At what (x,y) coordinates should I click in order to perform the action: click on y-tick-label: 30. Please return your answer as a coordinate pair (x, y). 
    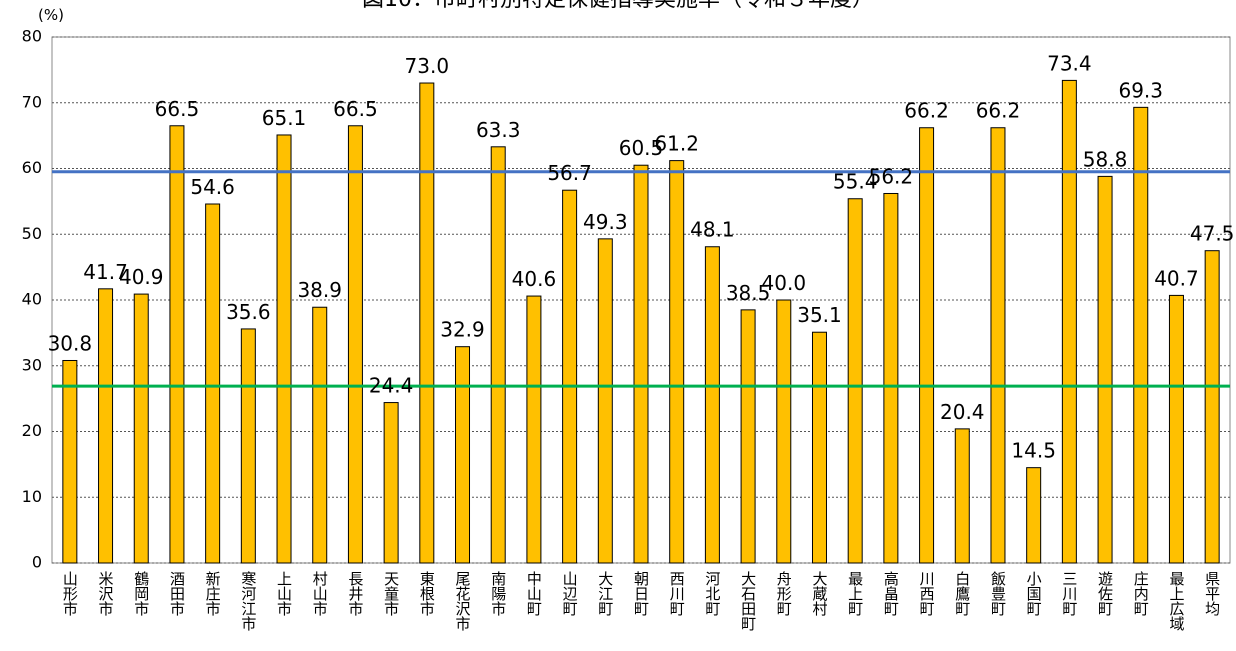
    Looking at the image, I should click on (32, 364).